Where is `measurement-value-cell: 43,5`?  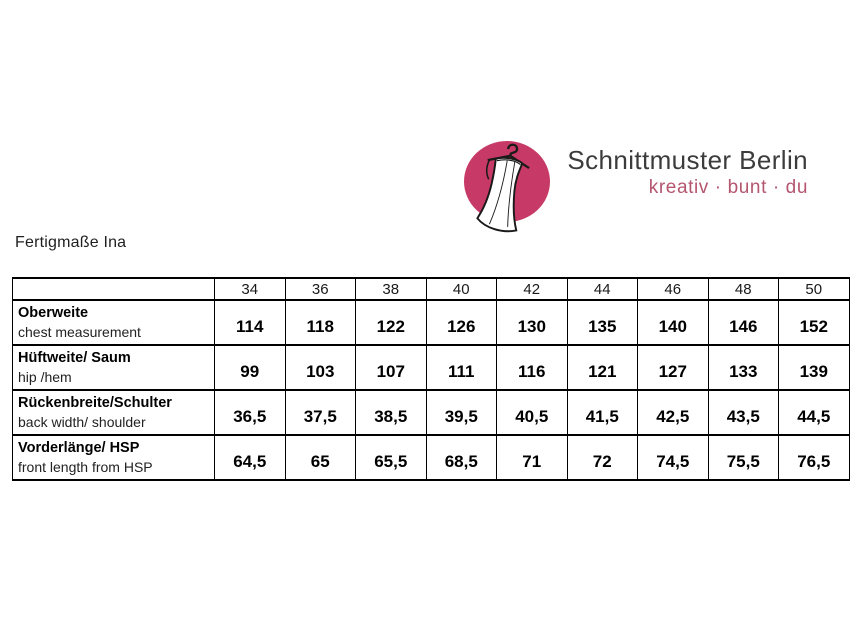
measurement-value-cell: 43,5 is located at coordinates (743, 412).